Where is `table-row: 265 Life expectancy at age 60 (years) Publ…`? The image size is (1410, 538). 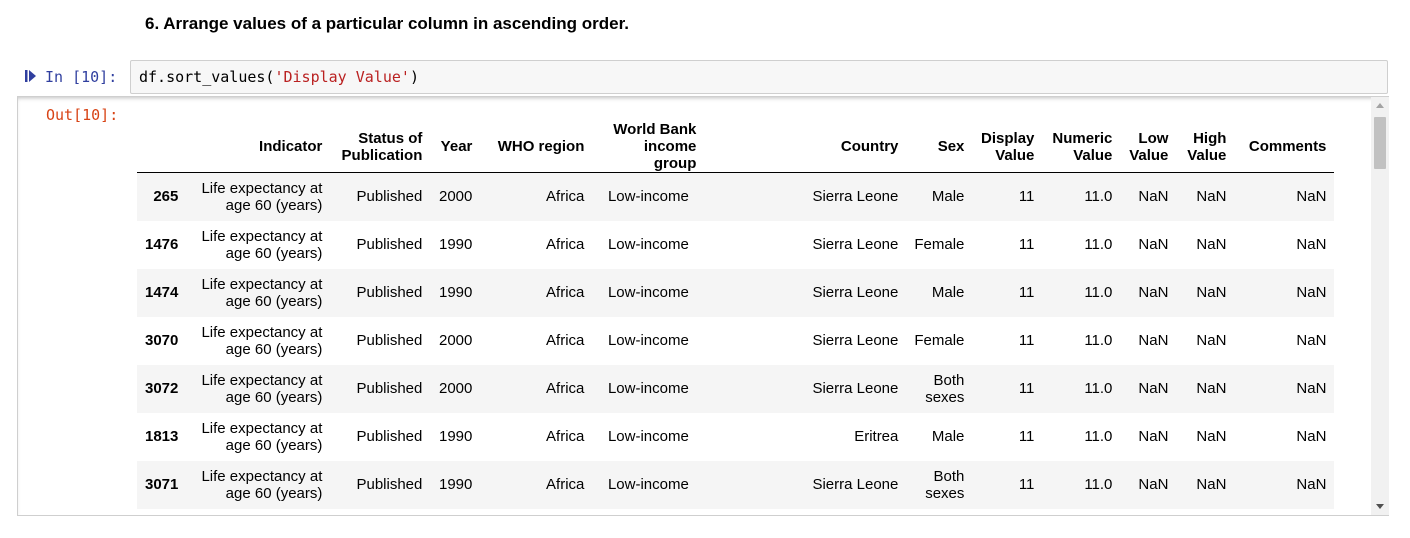
table-row: 265 Life expectancy at age 60 (years) Publ… is located at coordinates (736, 196).